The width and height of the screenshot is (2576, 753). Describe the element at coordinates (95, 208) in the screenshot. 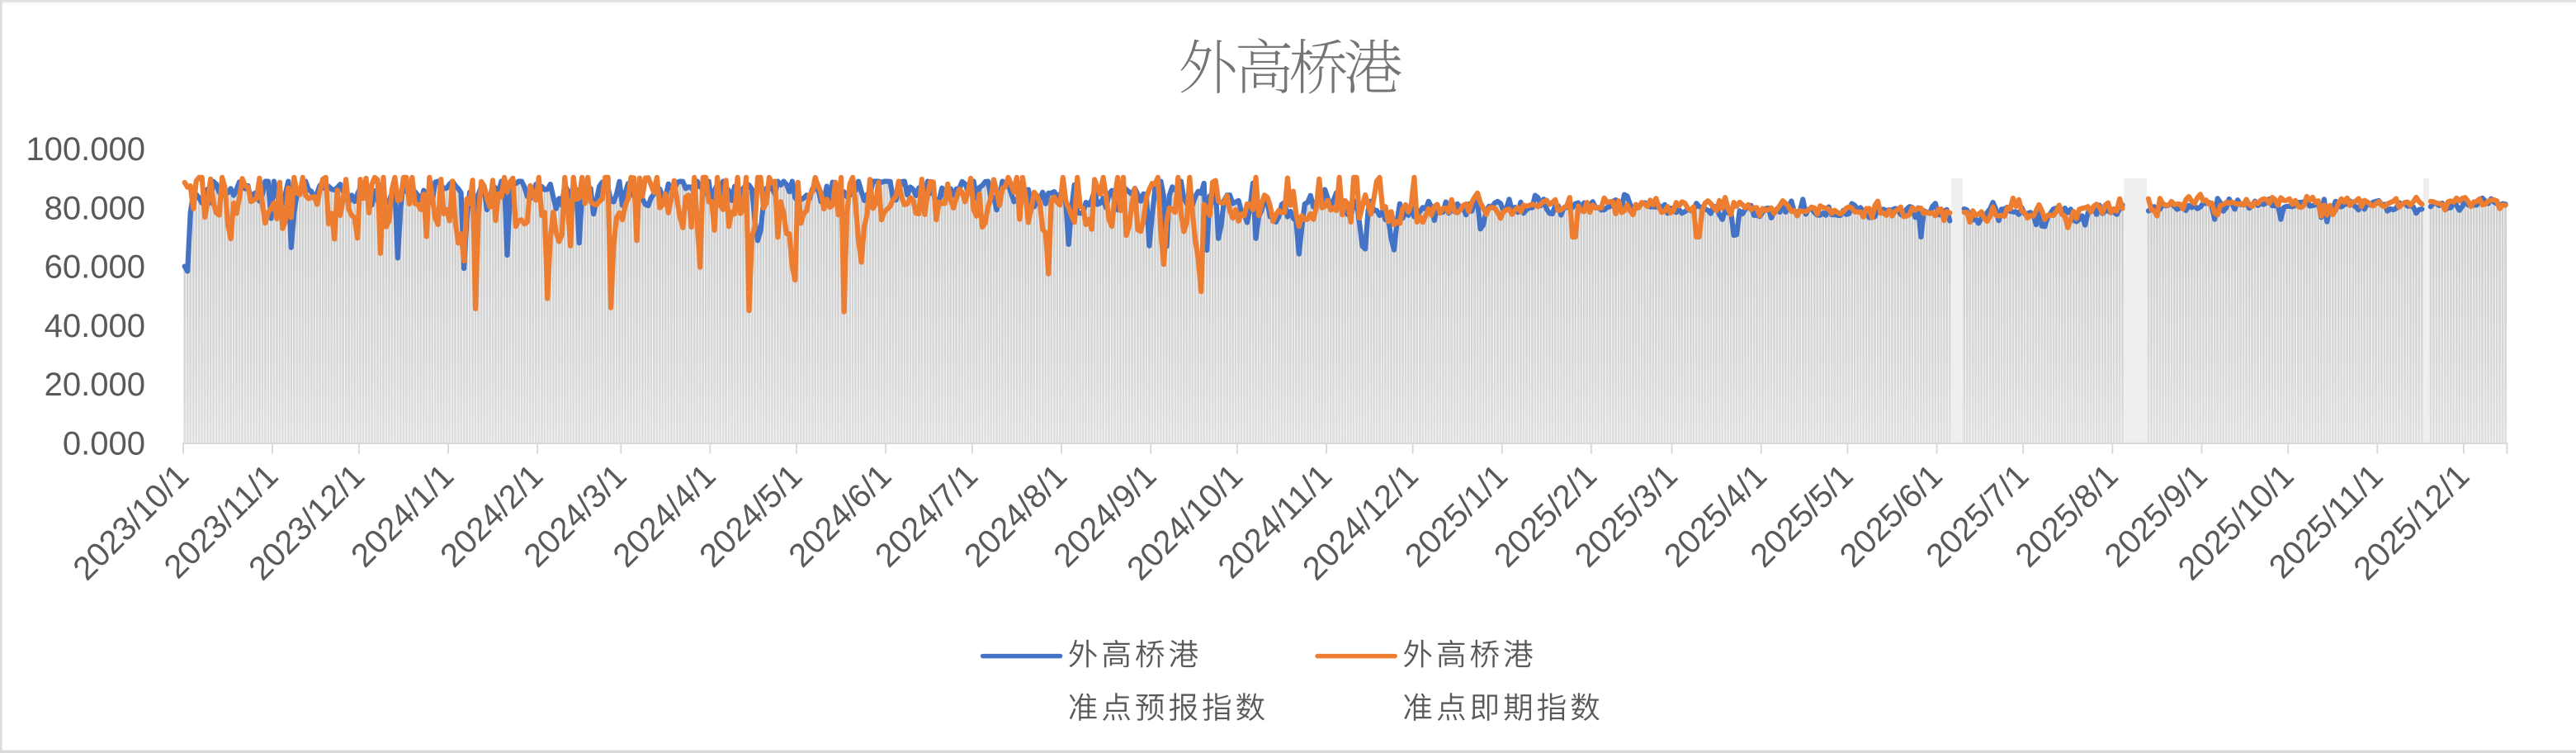

I see `svg-text: 80.000` at that location.